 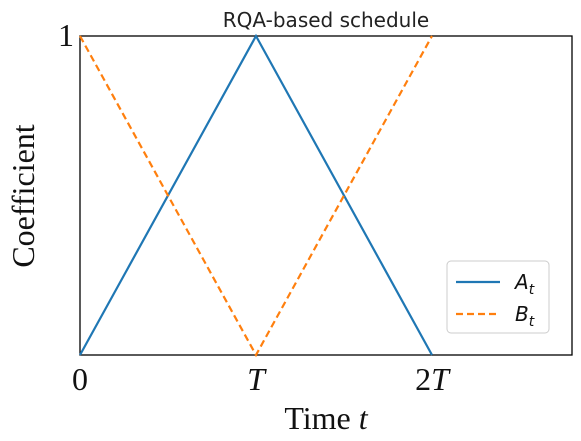 I want to click on x-tick-label-2t-var: T, so click(x=441, y=379).